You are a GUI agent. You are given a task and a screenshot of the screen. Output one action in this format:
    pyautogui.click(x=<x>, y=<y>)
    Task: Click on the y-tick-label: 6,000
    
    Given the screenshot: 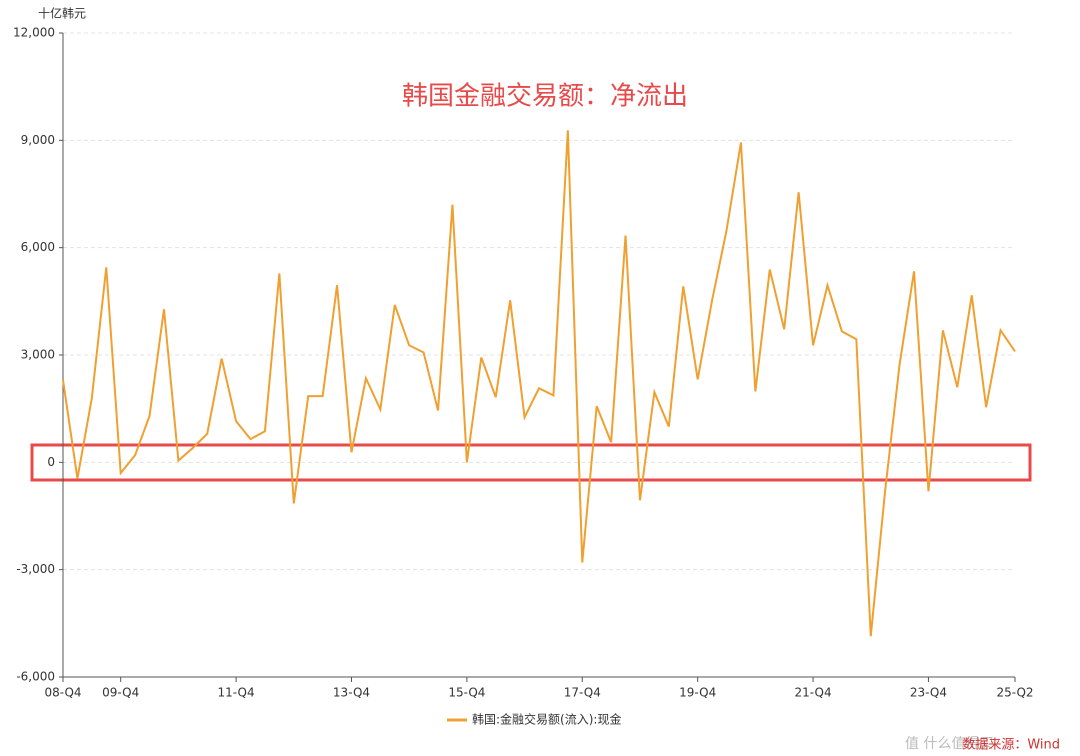 What is the action you would take?
    pyautogui.click(x=38, y=247)
    